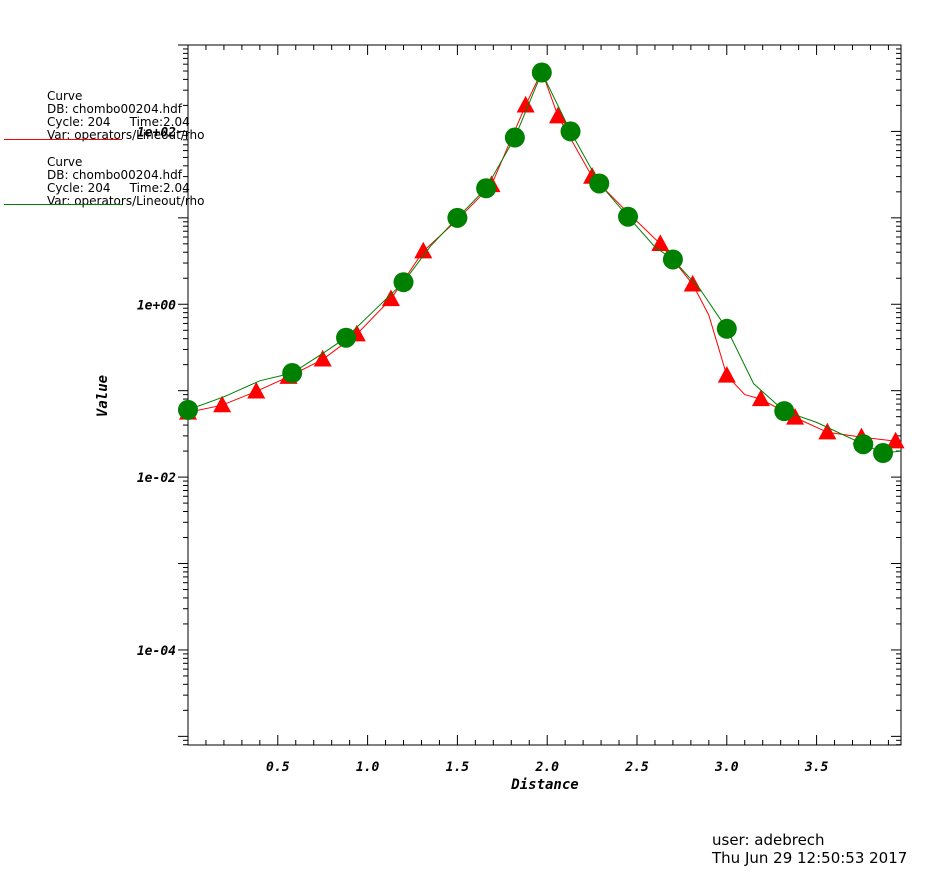  What do you see at coordinates (156, 651) in the screenshot?
I see `y-tick-label: 1e-04` at bounding box center [156, 651].